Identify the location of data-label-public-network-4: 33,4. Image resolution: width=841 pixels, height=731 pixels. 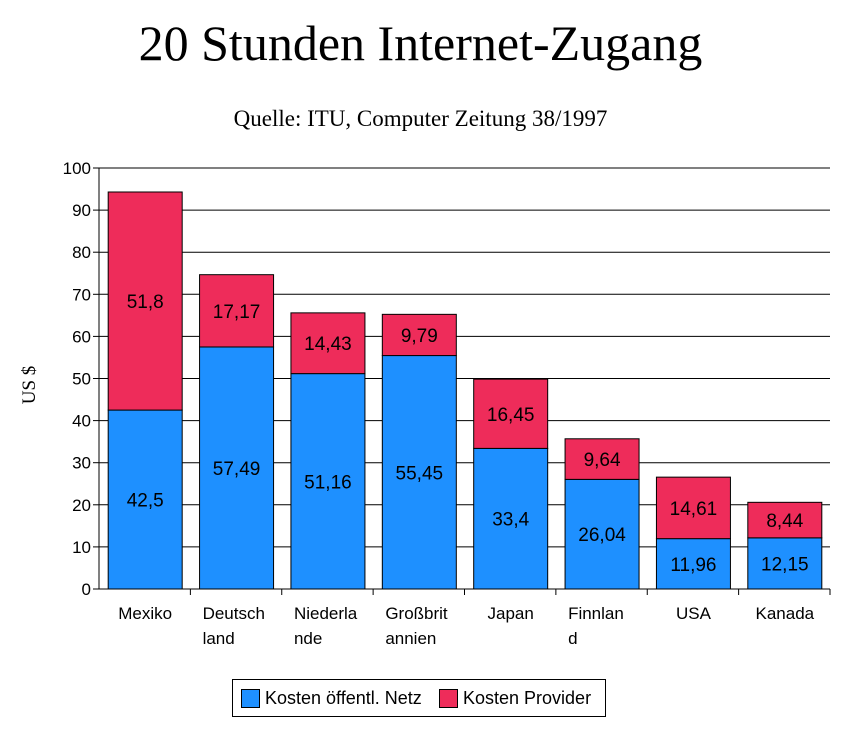
(510, 520).